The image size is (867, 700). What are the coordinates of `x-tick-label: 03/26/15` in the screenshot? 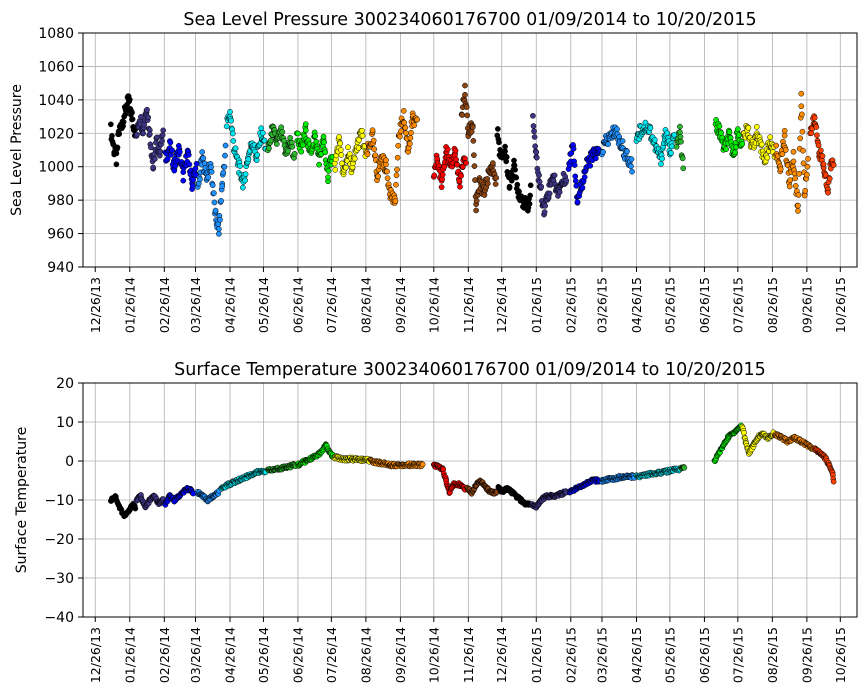 It's located at (602, 305).